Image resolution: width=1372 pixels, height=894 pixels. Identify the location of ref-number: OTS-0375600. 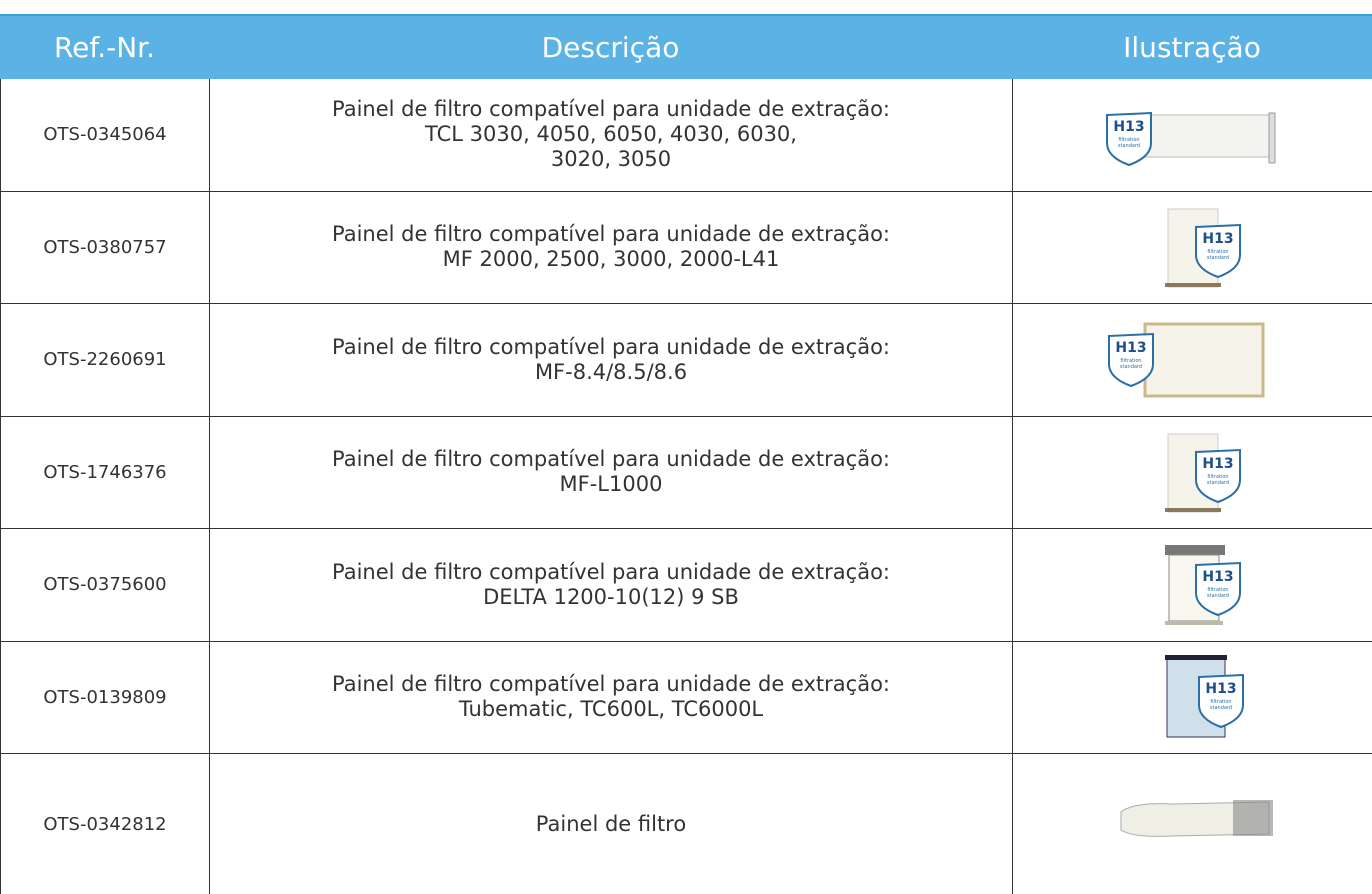
(105, 585).